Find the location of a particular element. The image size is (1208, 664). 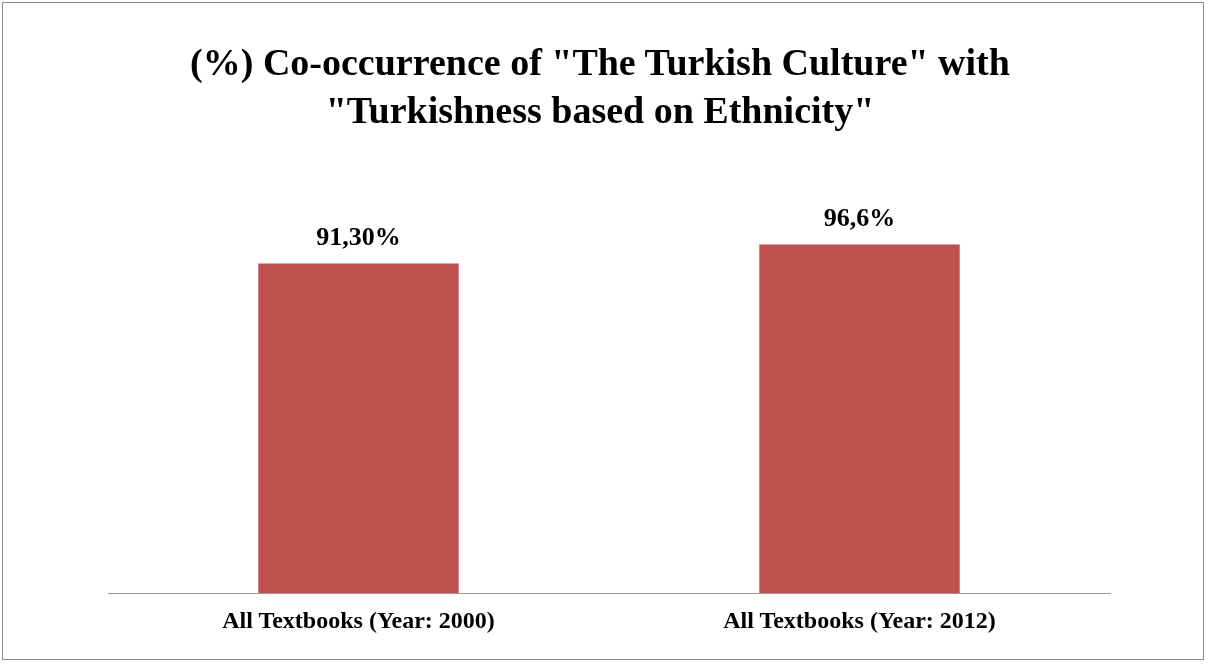

x-tick-label: All Textbooks (Year: 2012) is located at coordinates (859, 619).